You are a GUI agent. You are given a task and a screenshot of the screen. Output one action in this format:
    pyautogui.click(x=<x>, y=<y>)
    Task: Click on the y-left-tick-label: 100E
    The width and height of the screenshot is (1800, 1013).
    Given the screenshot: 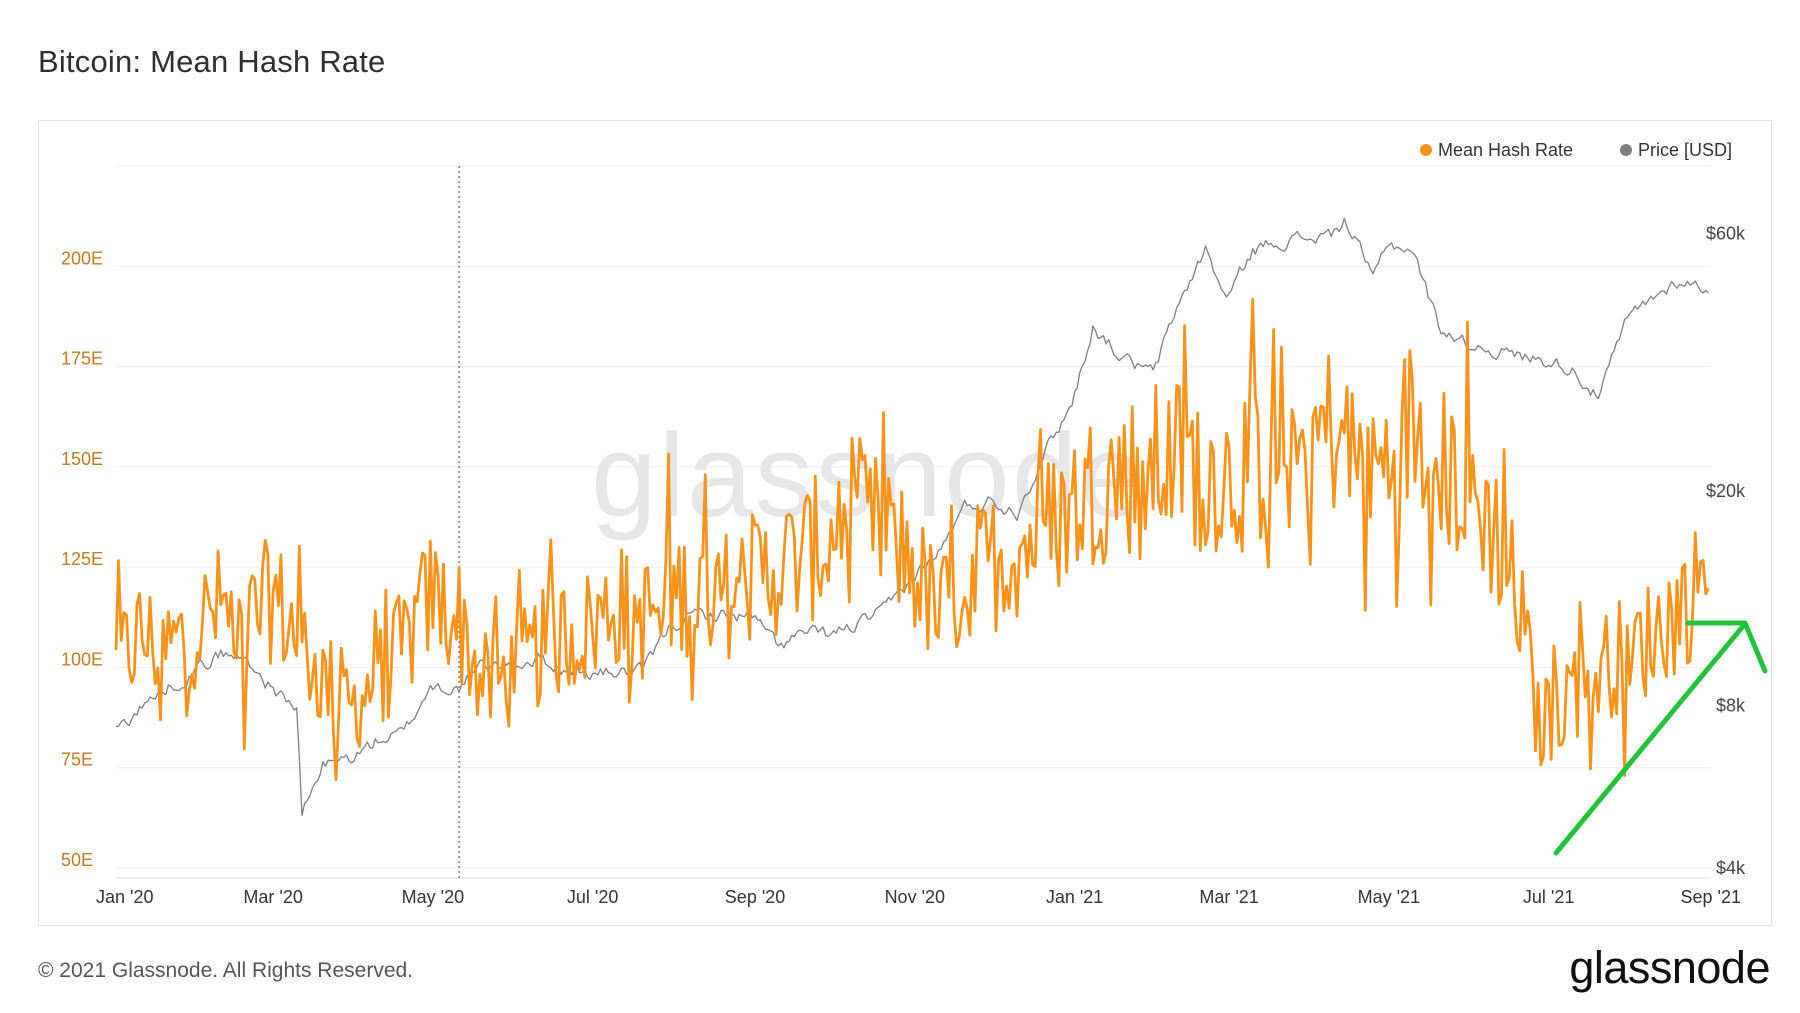 What is the action you would take?
    pyautogui.click(x=82, y=659)
    